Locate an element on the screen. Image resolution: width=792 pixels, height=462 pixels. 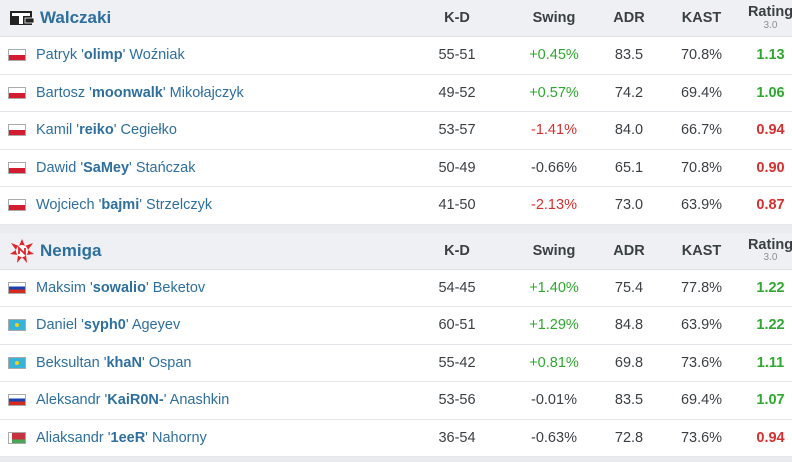
adr-value: 84.8 is located at coordinates (629, 325).